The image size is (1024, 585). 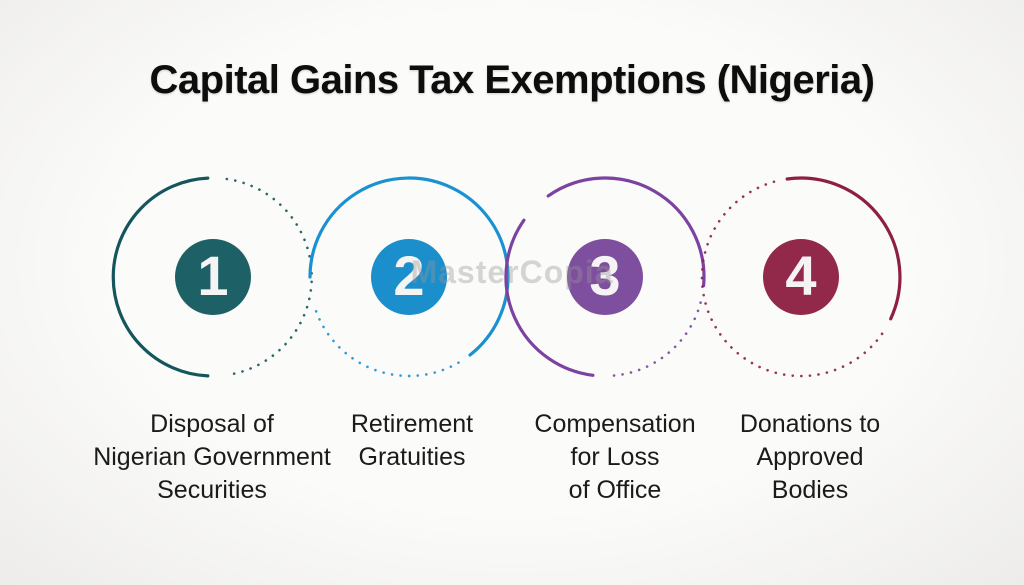 I want to click on step-4-ring-dotted-arc, so click(x=792, y=279).